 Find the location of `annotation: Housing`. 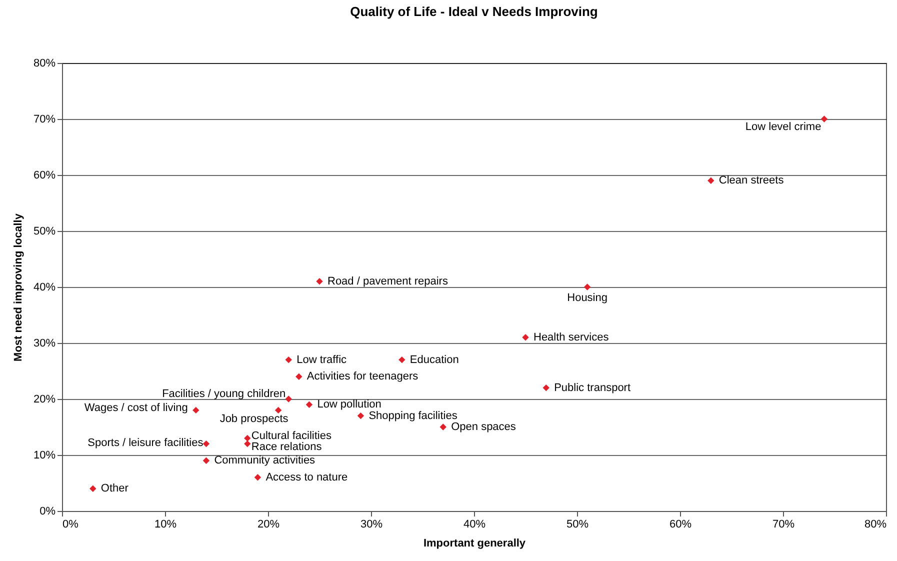

annotation: Housing is located at coordinates (587, 298).